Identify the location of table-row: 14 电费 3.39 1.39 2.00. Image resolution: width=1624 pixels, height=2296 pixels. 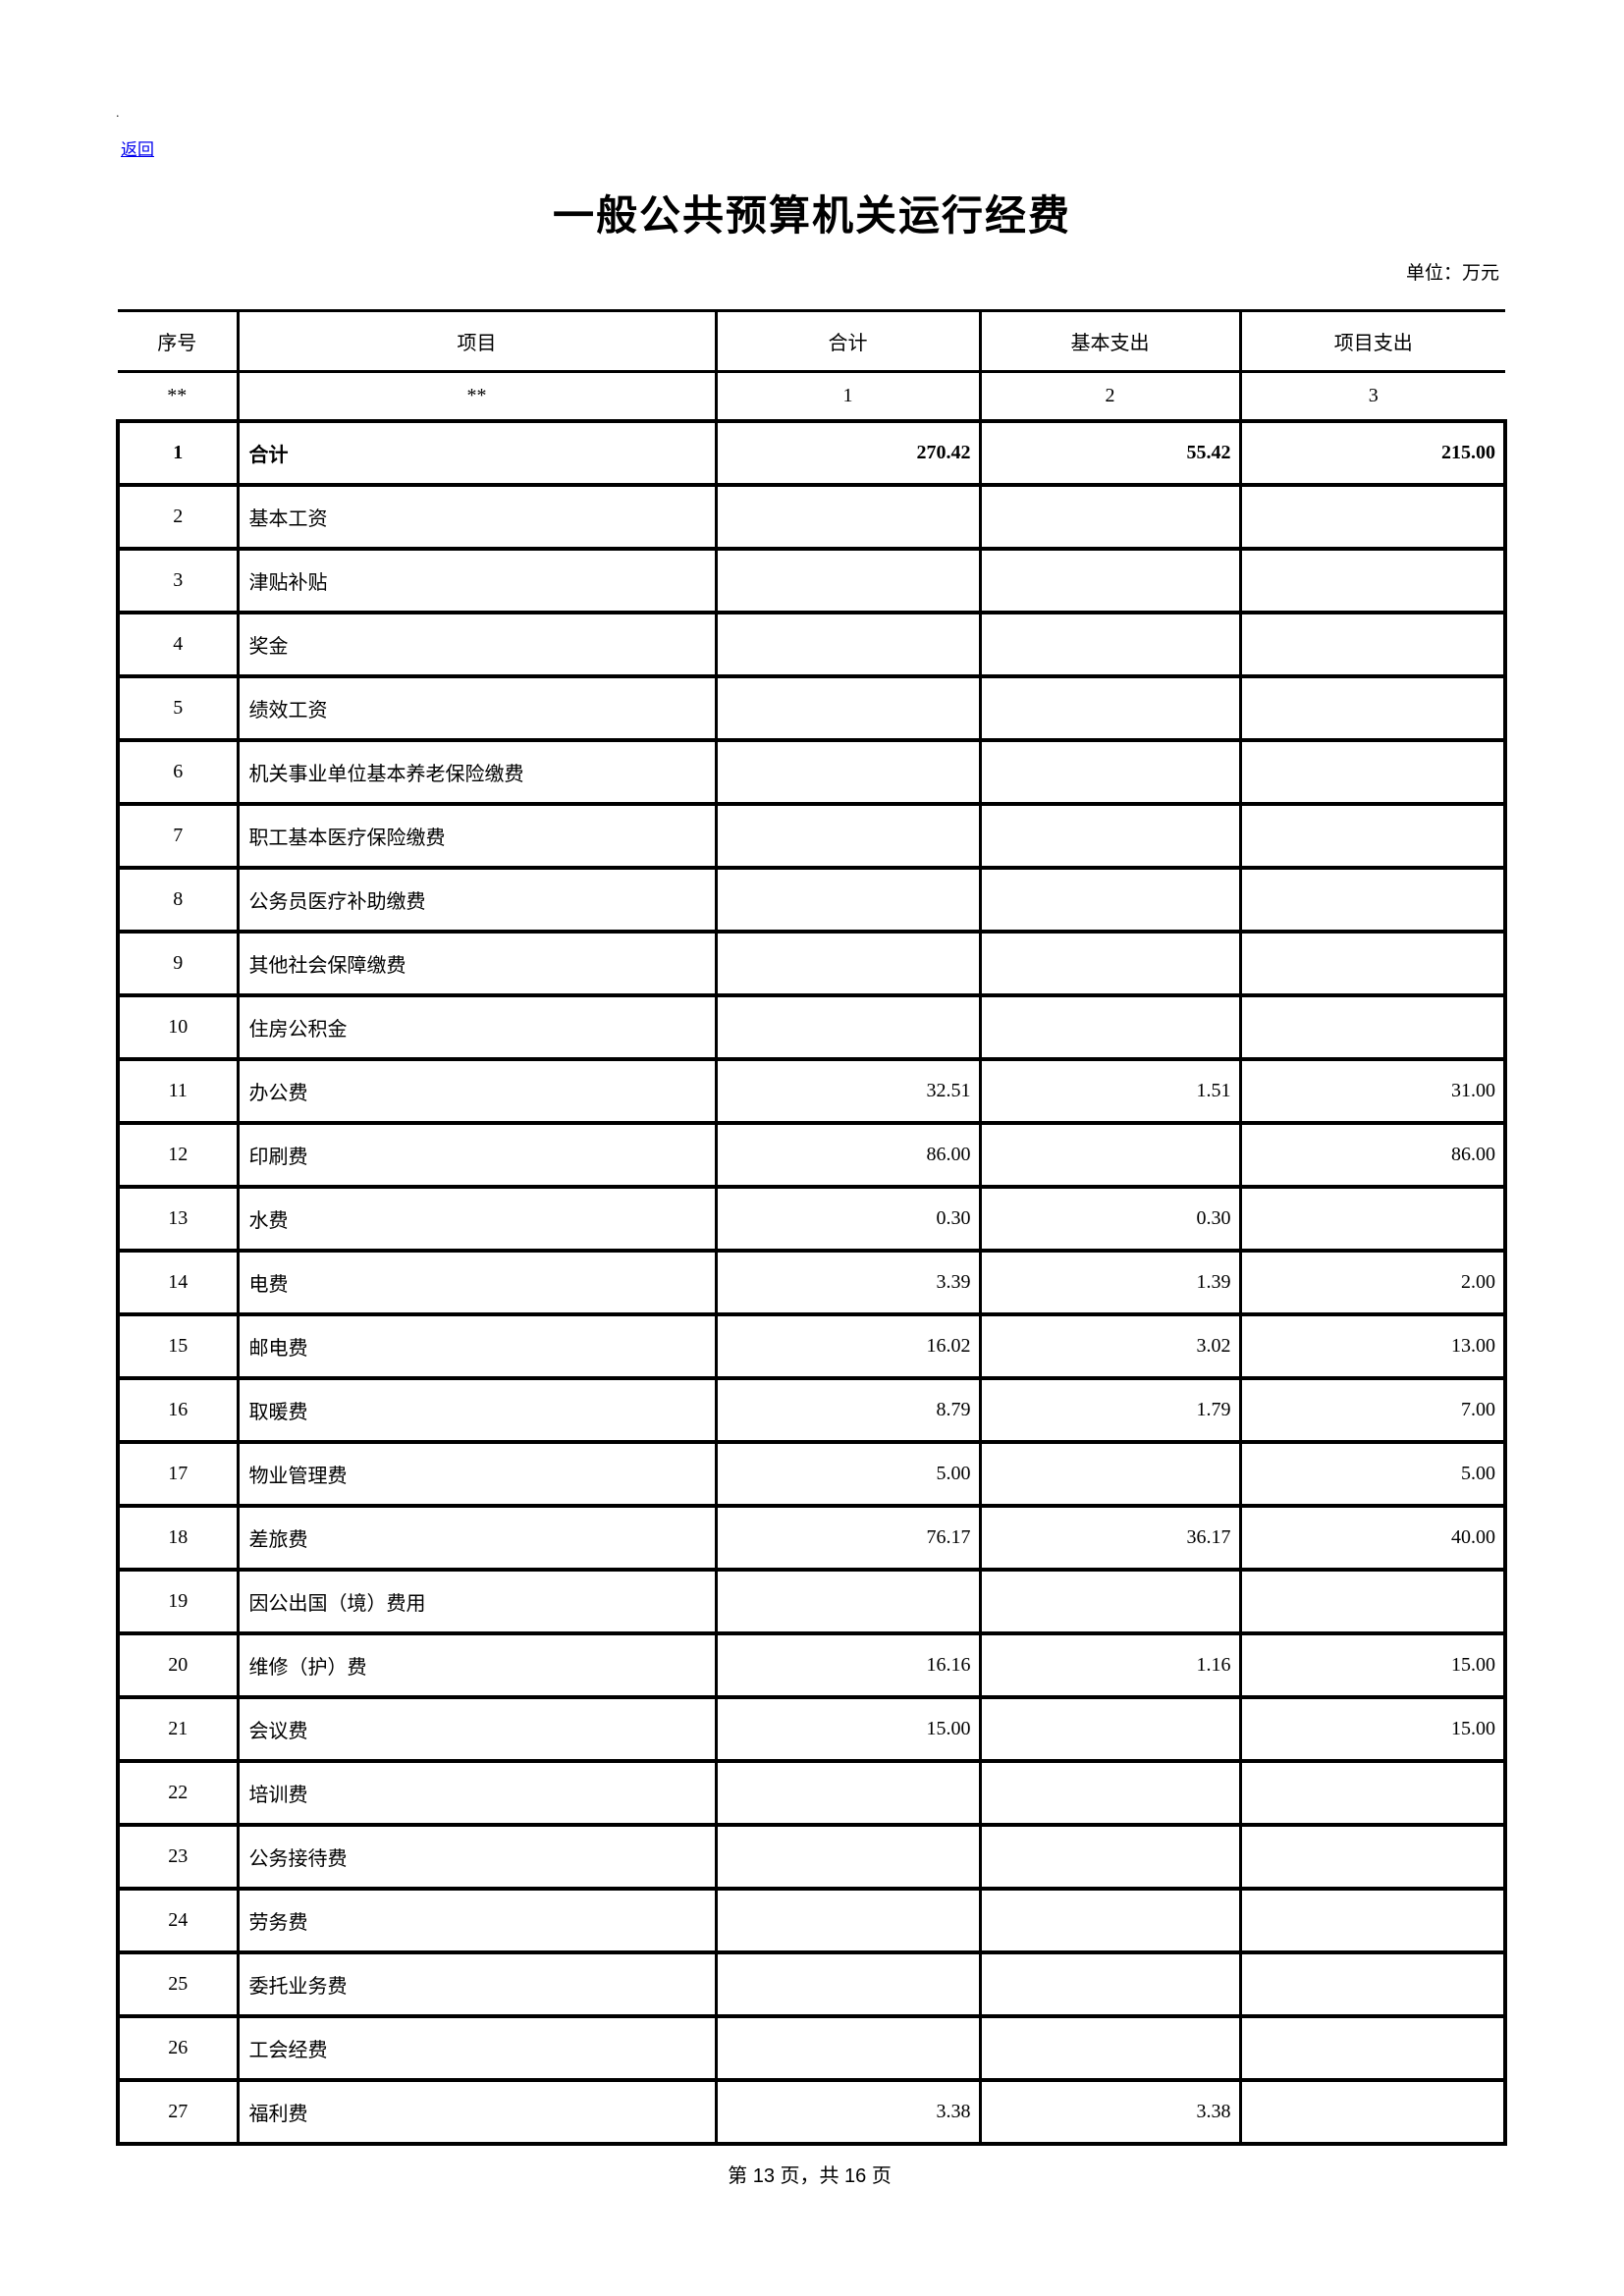
(811, 1282).